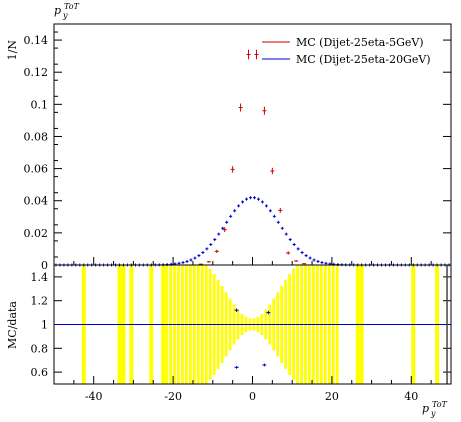 Image resolution: width=461 pixels, height=422 pixels. I want to click on ratio-ytick-label-4: 1.4, so click(40, 277).